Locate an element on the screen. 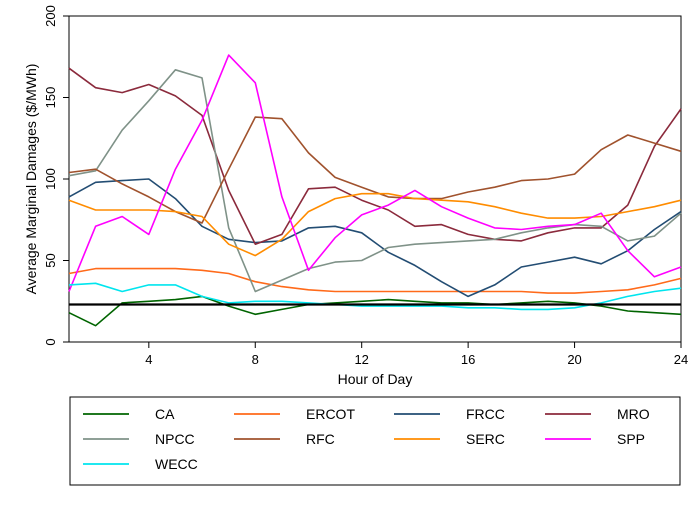 Image resolution: width=693 pixels, height=509 pixels. x-tick-label: 4 is located at coordinates (148, 359).